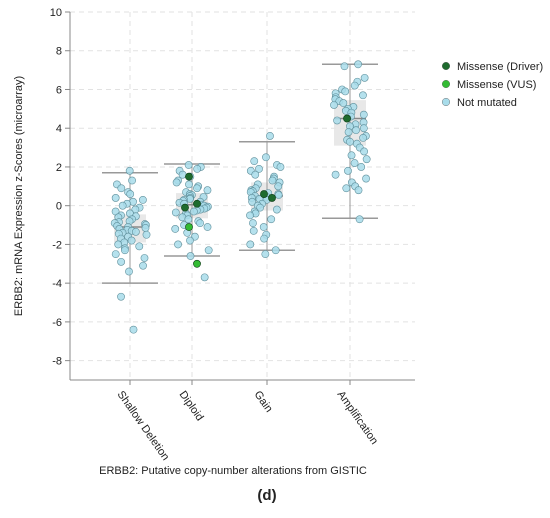 The image size is (550, 518). I want to click on y-tick-label: 10, so click(56, 13).